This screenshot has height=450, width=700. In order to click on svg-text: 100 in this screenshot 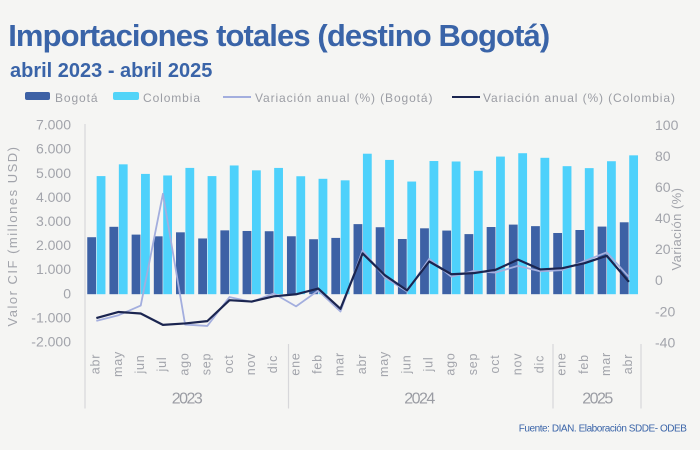, I will do `click(667, 125)`.